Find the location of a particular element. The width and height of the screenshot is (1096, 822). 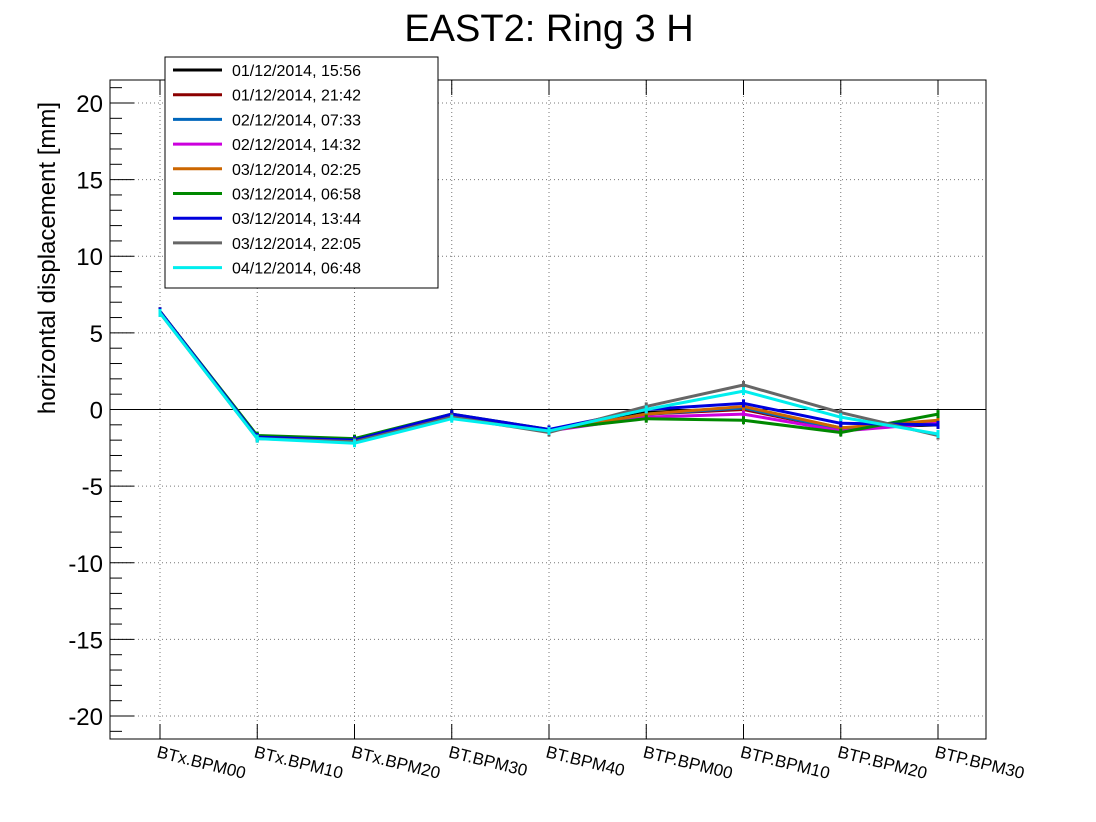

y-tick-label: 15 is located at coordinates (89, 181).